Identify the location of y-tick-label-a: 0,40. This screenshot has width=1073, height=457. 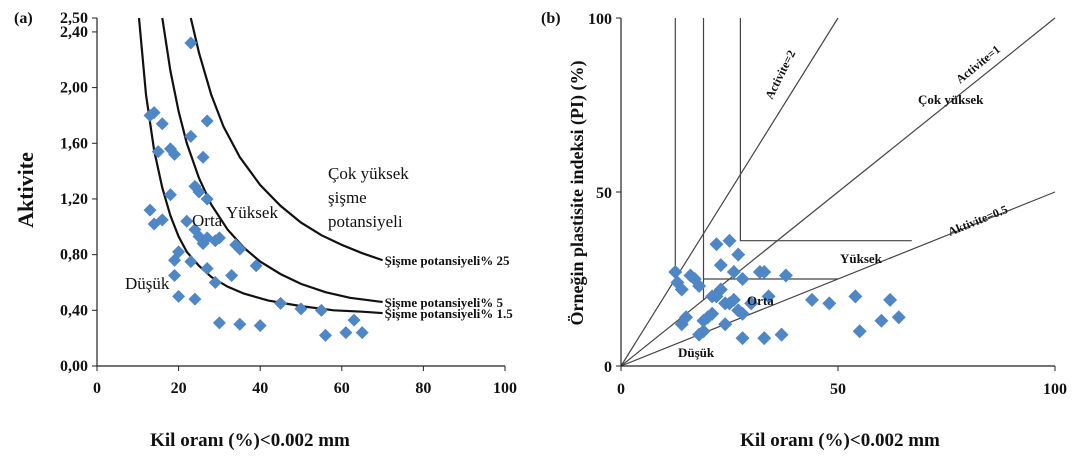
(74, 310).